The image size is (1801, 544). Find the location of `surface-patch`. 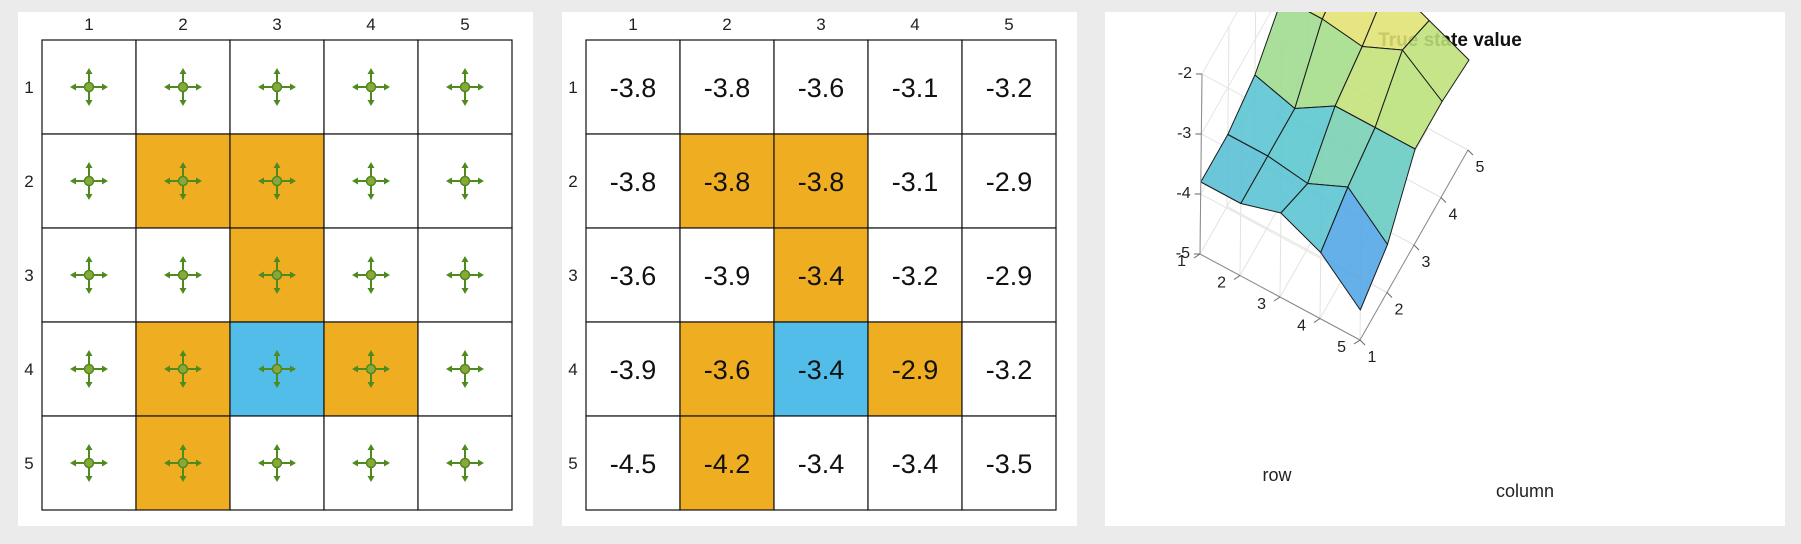

surface-patch is located at coordinates (1354, 248).